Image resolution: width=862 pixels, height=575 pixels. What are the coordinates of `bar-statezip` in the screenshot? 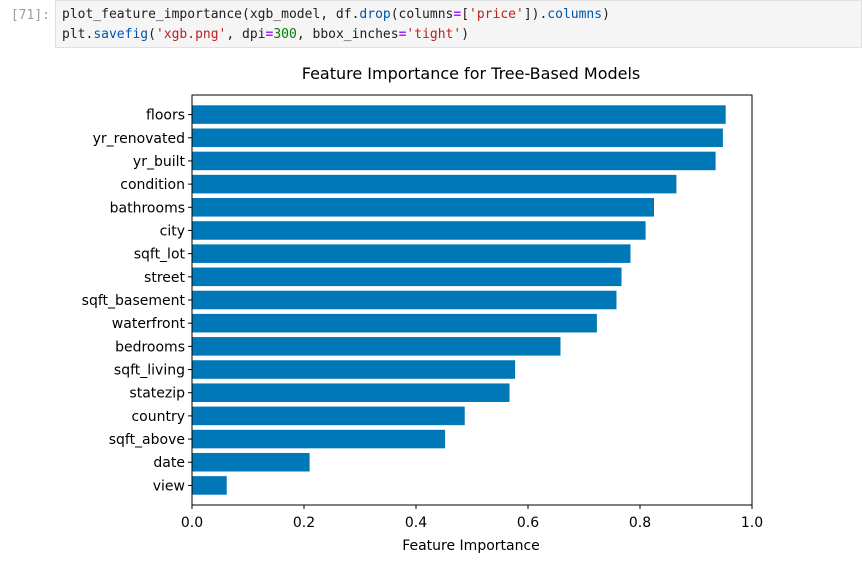 It's located at (351, 392).